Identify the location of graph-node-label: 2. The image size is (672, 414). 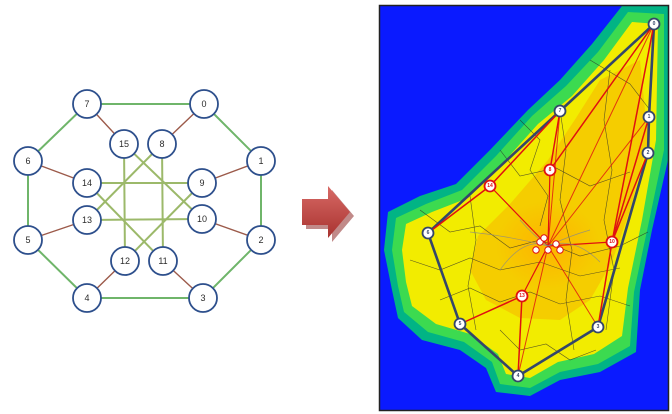
(260, 240).